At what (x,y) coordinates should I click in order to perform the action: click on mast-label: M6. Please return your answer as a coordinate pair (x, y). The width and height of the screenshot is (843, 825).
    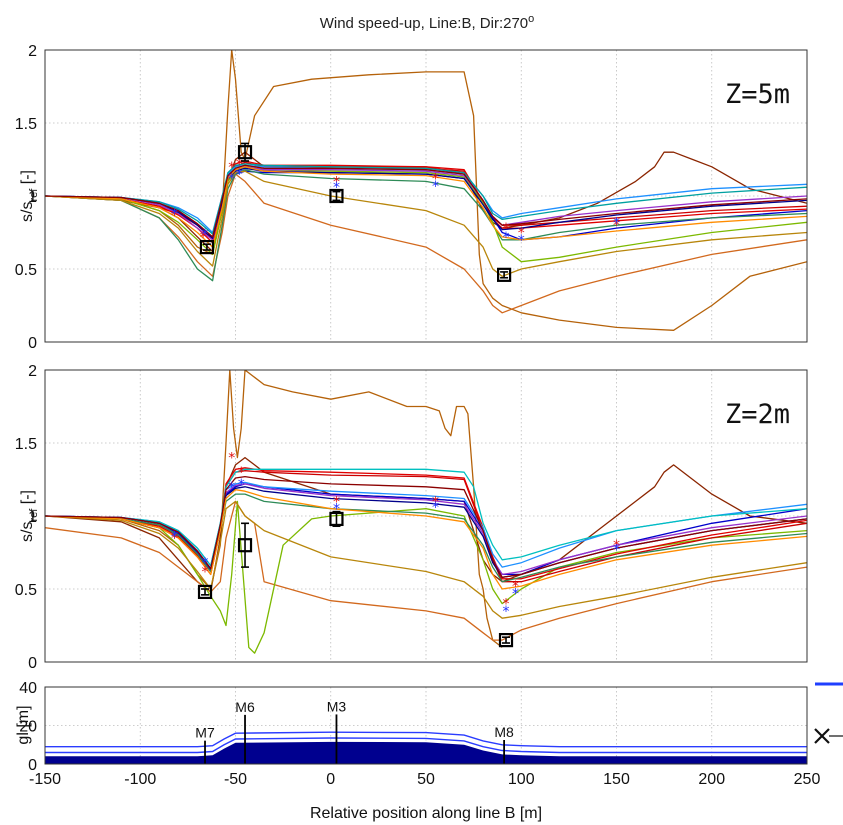
    Looking at the image, I should click on (245, 707).